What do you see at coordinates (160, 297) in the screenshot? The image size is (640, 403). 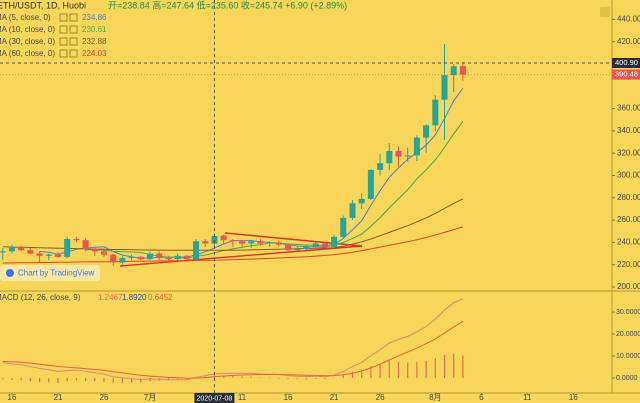 I see `signal-value: 0.6452` at bounding box center [160, 297].